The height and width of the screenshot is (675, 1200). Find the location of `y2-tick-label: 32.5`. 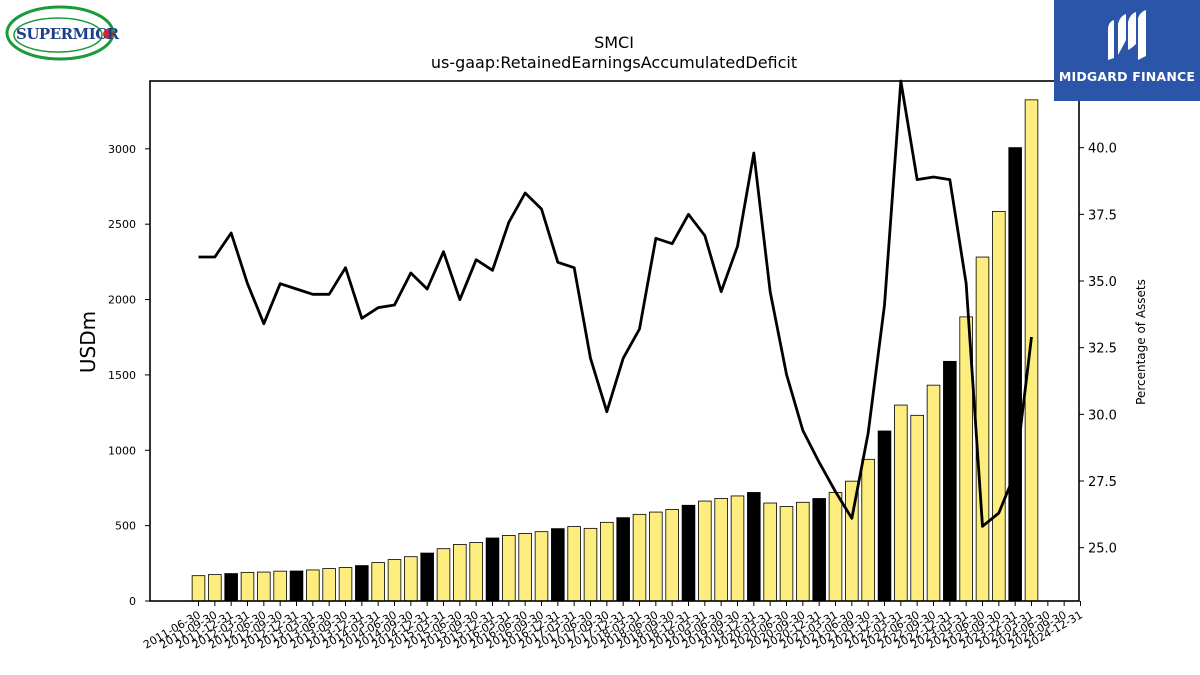

y2-tick-label: 32.5 is located at coordinates (1102, 349).